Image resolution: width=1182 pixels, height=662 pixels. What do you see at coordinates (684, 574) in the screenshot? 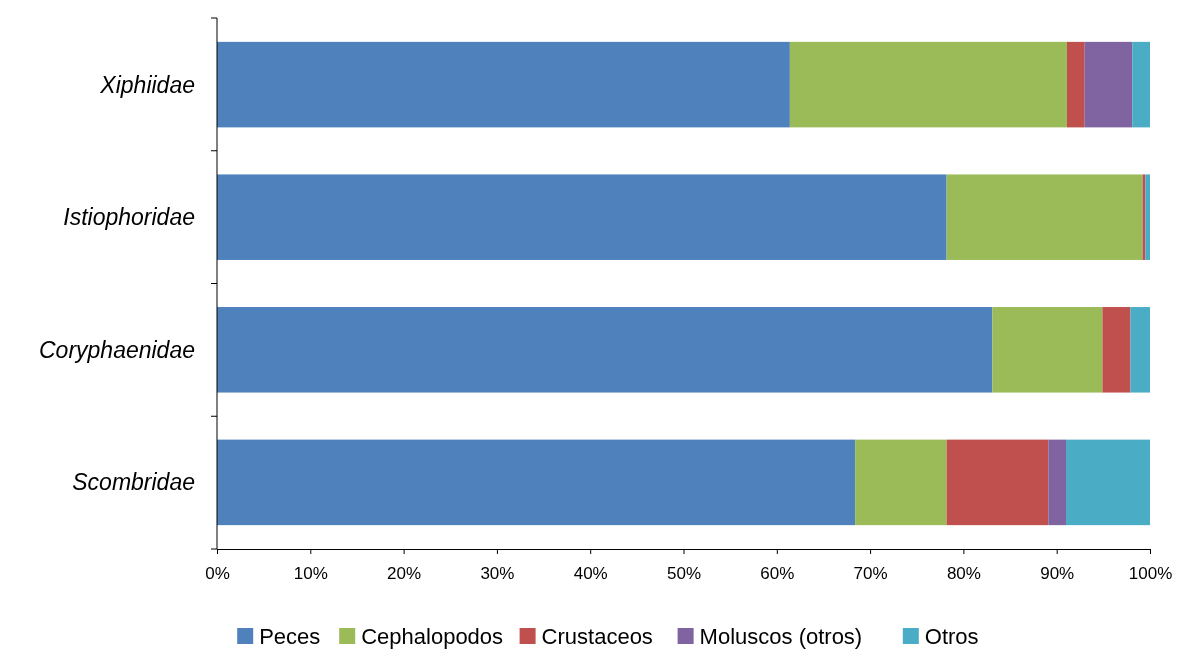
I see `x-tick-label: 50%` at bounding box center [684, 574].